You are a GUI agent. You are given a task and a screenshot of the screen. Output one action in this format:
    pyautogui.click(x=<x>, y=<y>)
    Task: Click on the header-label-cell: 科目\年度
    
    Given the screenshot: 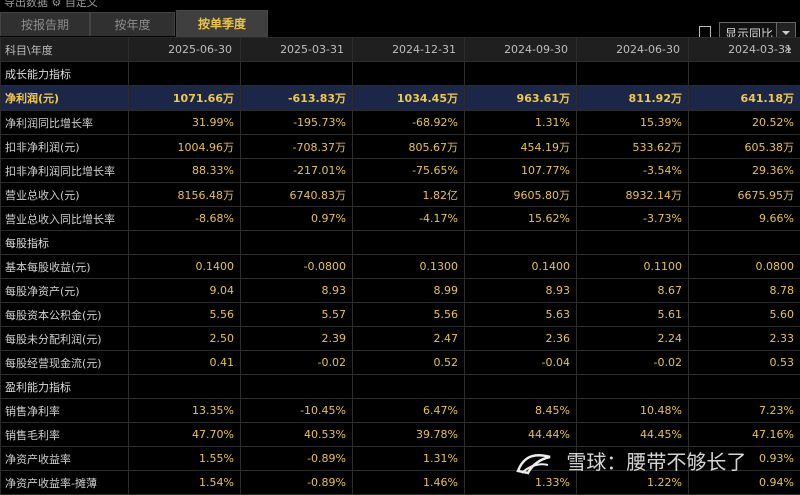 What is the action you would take?
    pyautogui.click(x=65, y=50)
    